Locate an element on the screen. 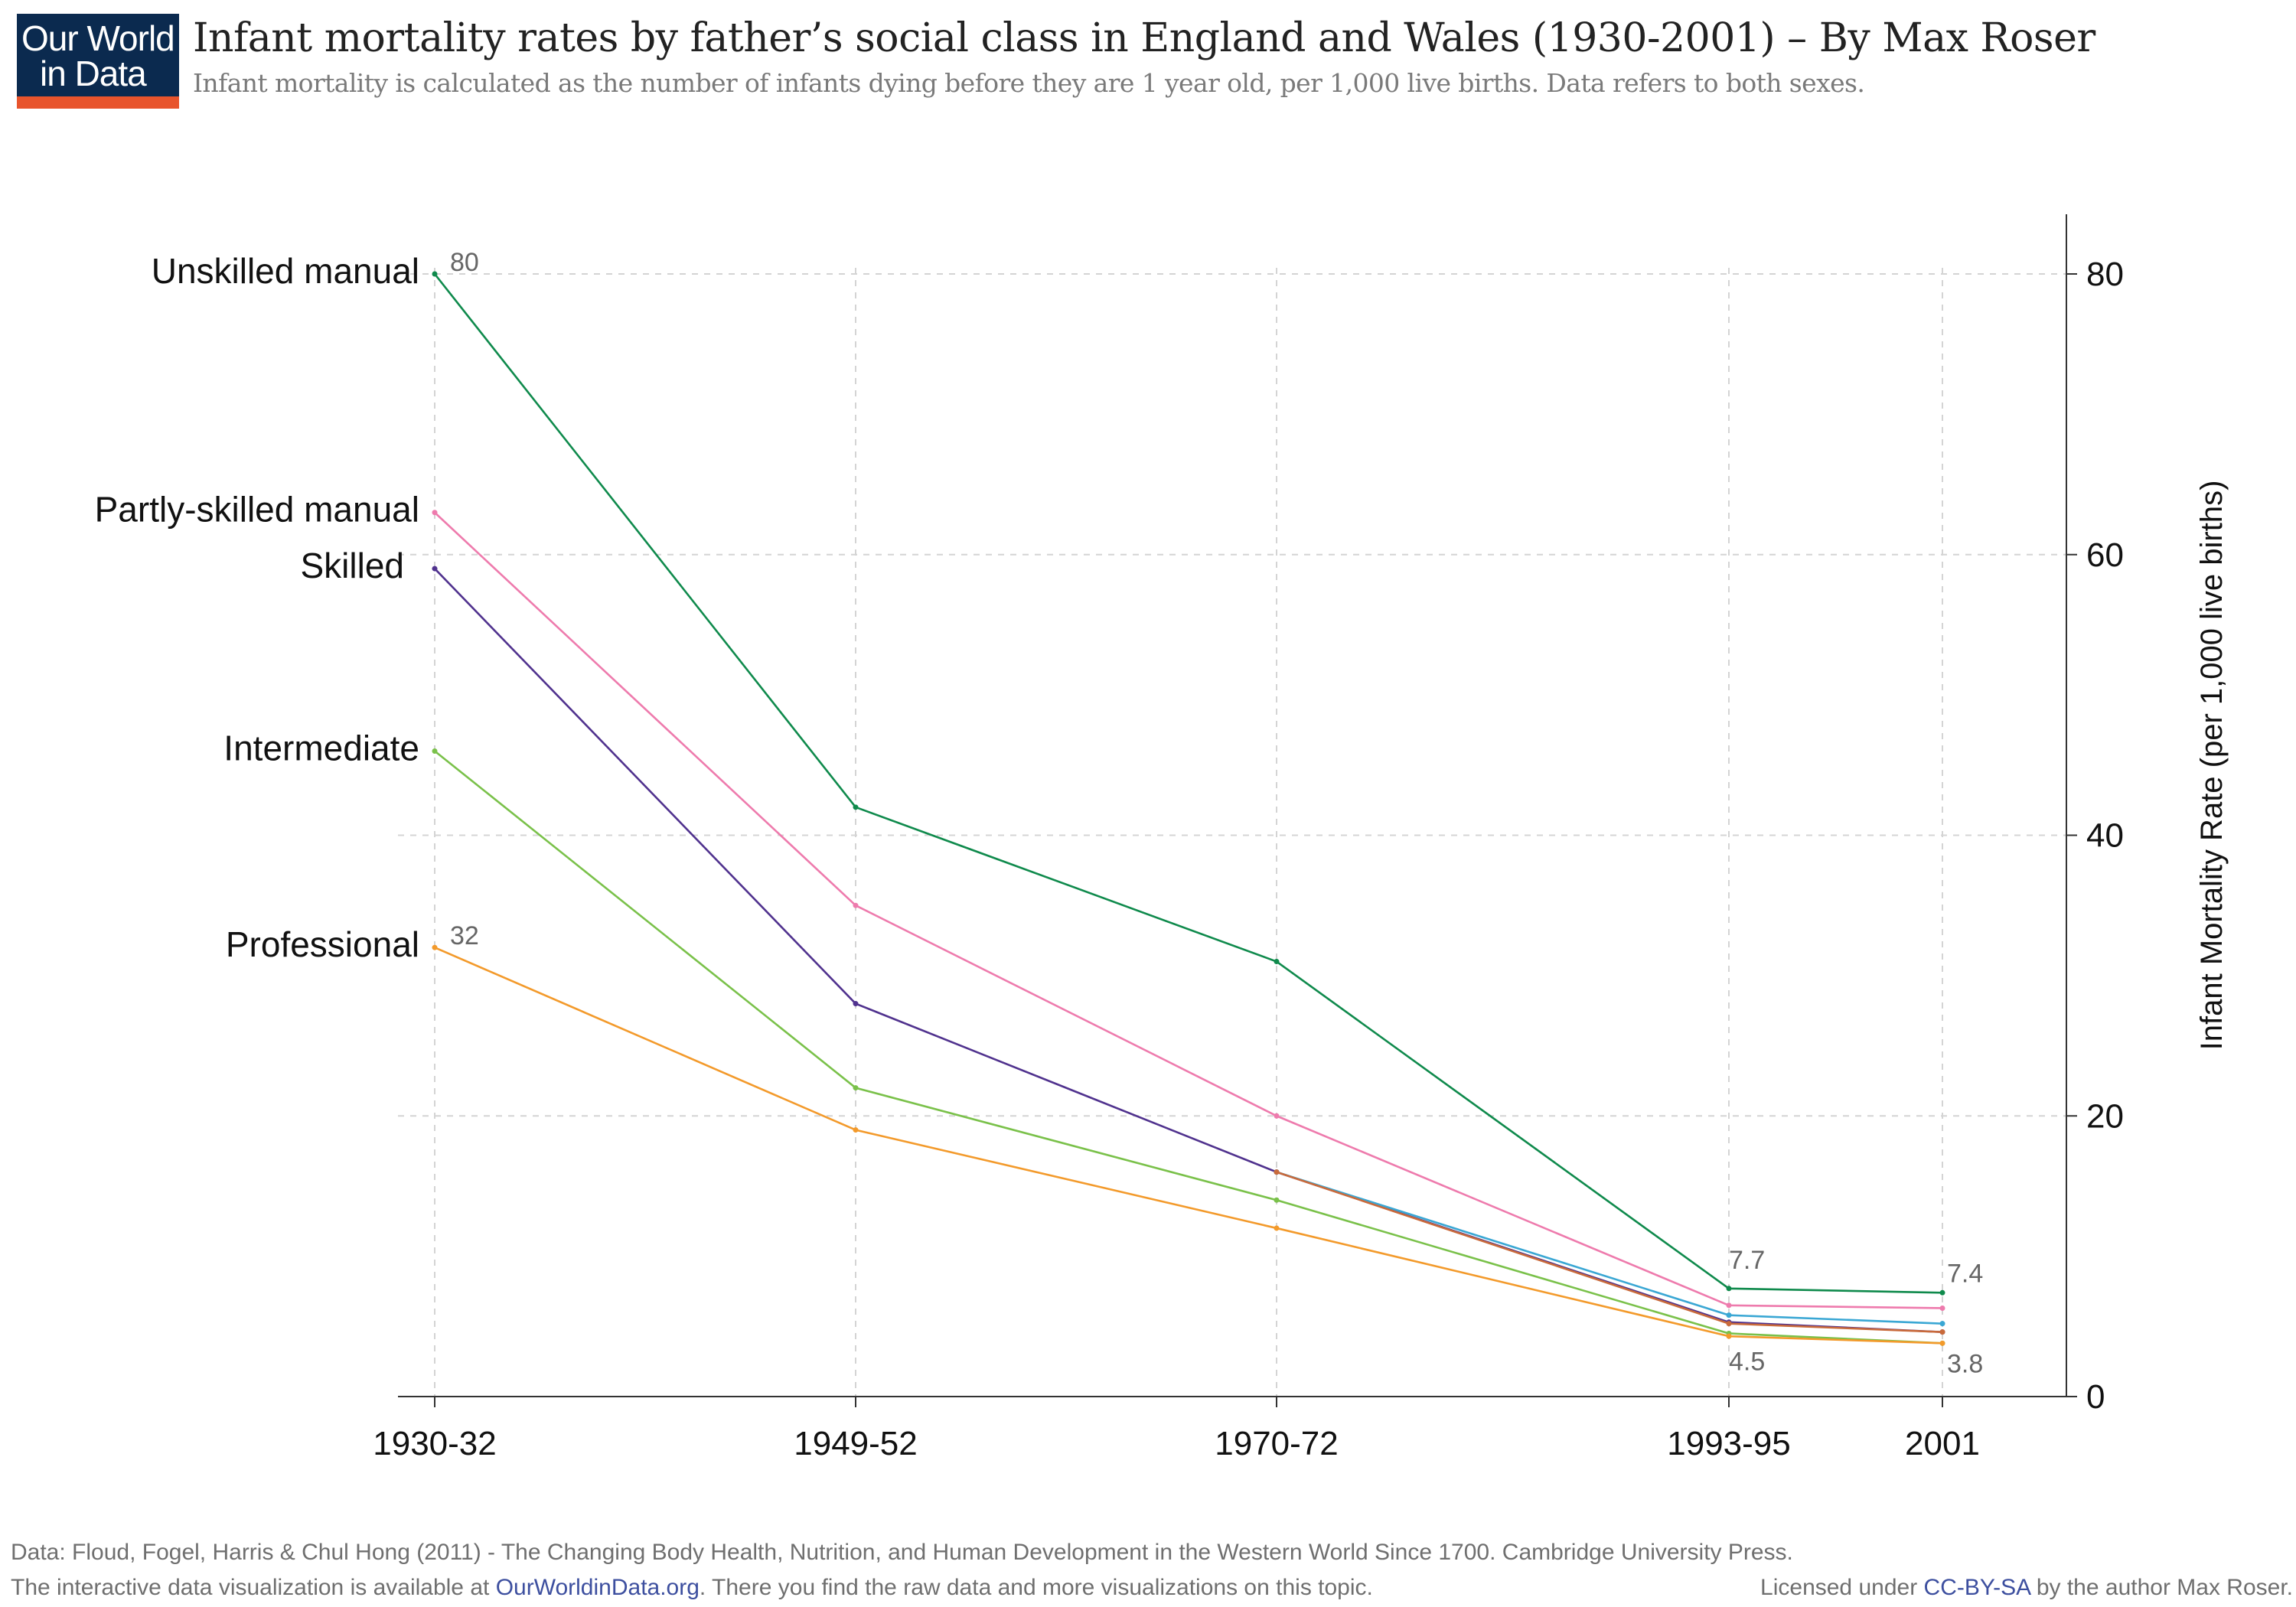 The width and height of the screenshot is (2296, 1607). x-tick-label: 2001 is located at coordinates (1942, 1443).